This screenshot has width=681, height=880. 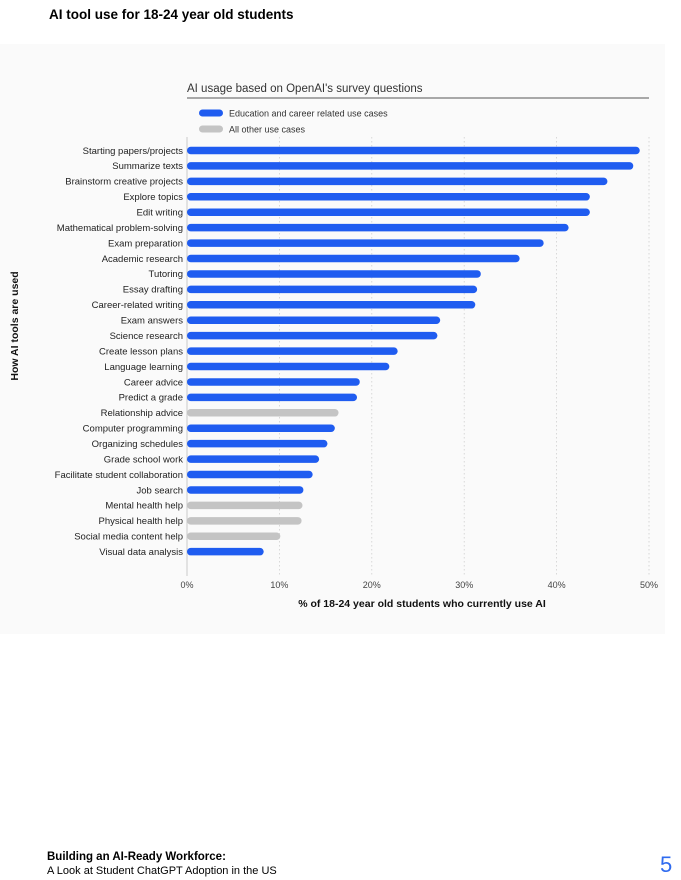 What do you see at coordinates (143, 367) in the screenshot?
I see `category-label-14: Language learning` at bounding box center [143, 367].